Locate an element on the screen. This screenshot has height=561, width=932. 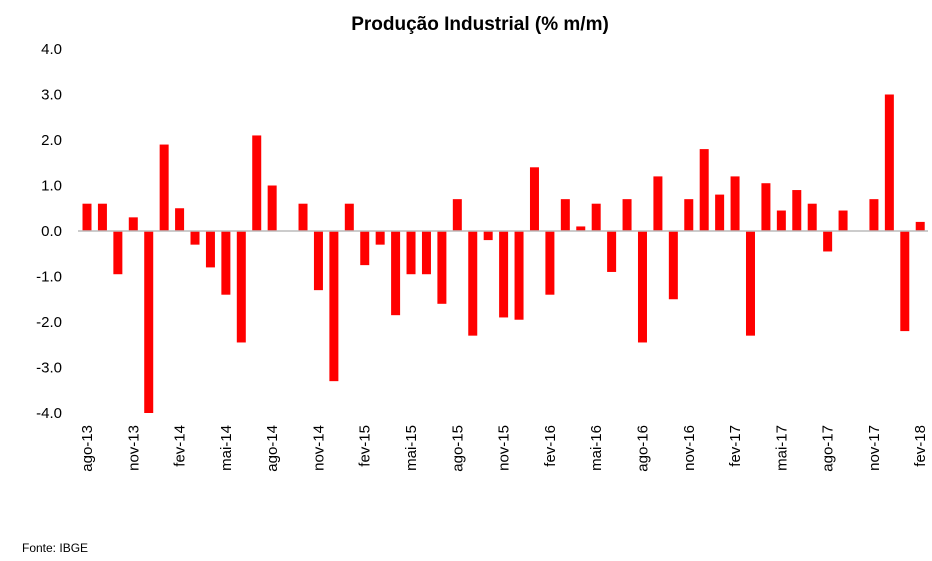
x-tick-label: fev-17 is located at coordinates (735, 446).